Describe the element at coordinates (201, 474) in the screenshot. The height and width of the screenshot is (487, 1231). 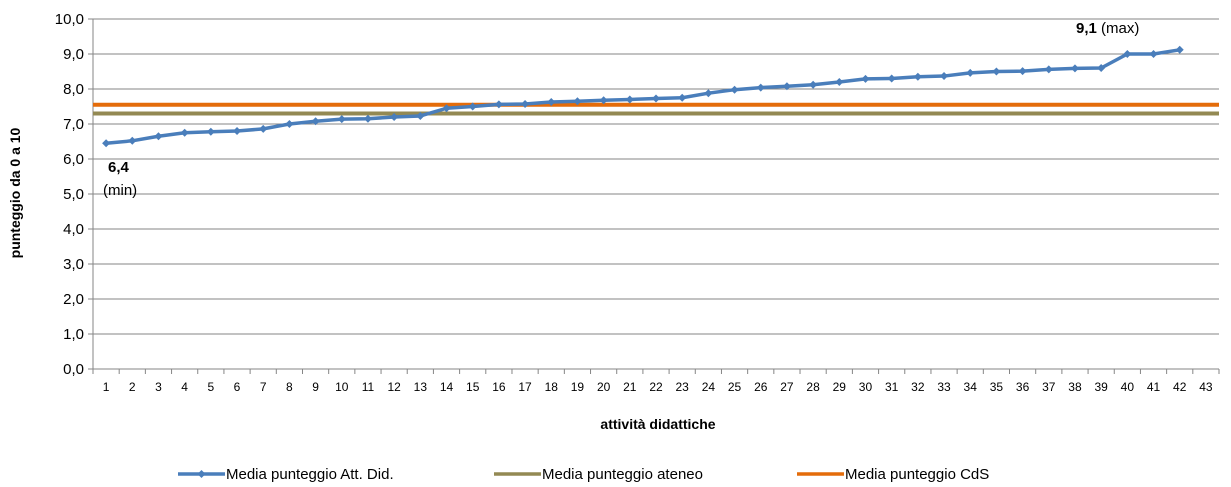
I see `legend-marker-att-did` at that location.